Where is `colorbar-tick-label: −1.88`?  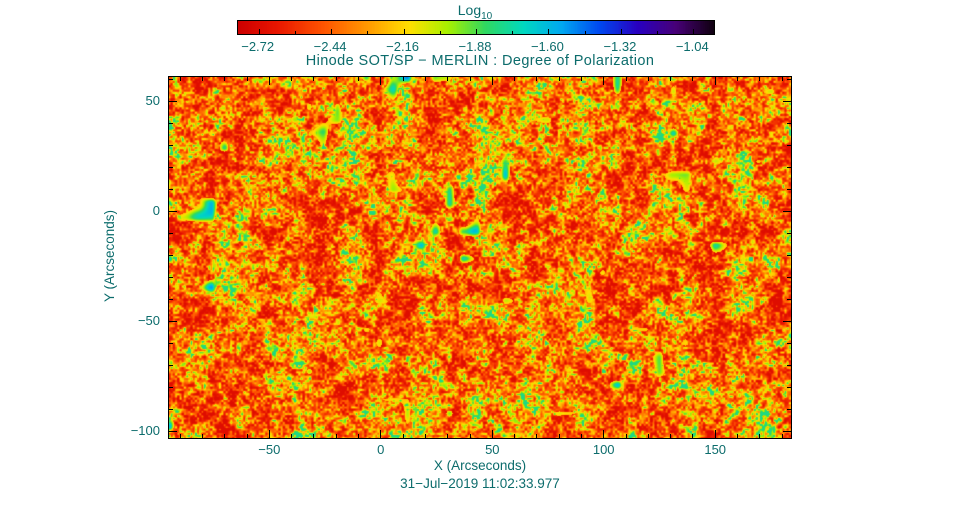 colorbar-tick-label: −1.88 is located at coordinates (475, 46).